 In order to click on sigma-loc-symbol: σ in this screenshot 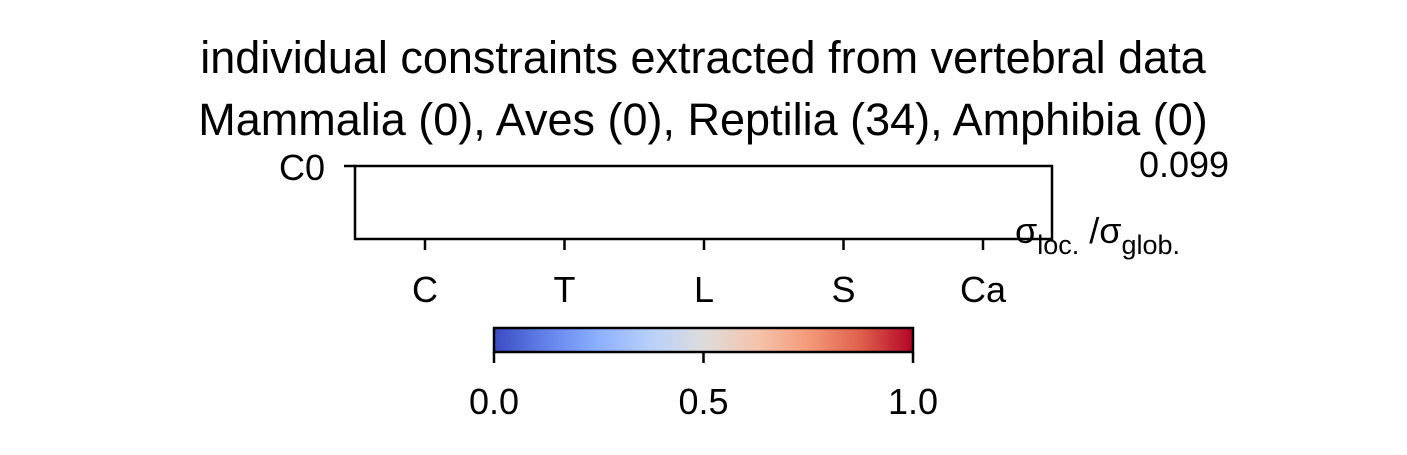, I will do `click(1026, 230)`.